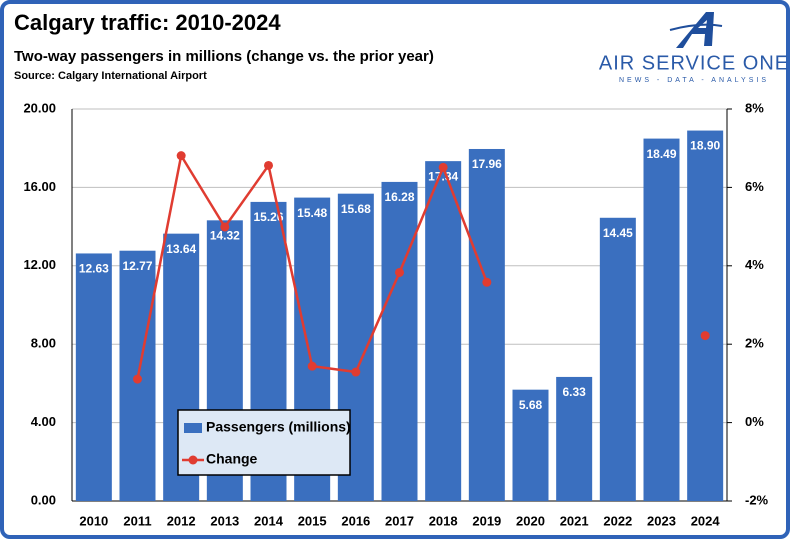 This screenshot has width=790, height=544. I want to click on y-tick-label: 8.00, so click(43, 343).